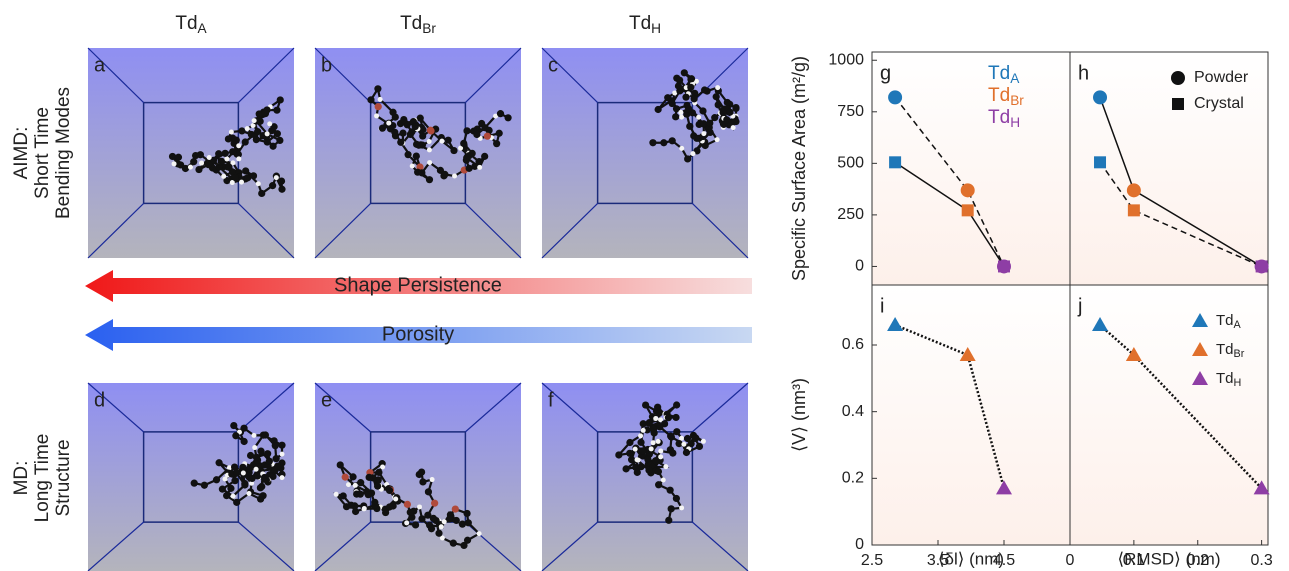  What do you see at coordinates (1004, 560) in the screenshot?
I see `x-tick-label: 4.5` at bounding box center [1004, 560].